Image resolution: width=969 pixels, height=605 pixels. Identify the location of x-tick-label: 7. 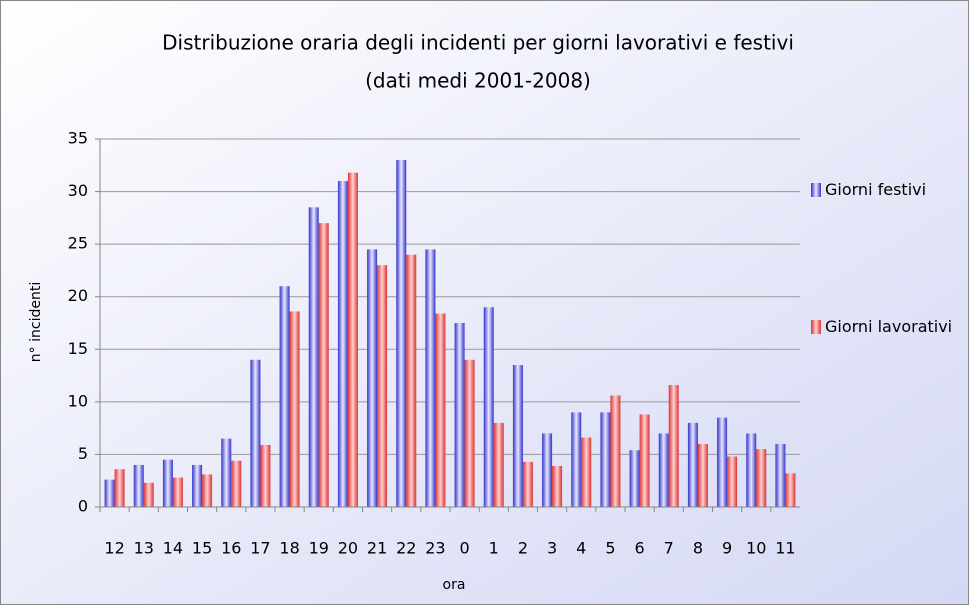
(669, 548).